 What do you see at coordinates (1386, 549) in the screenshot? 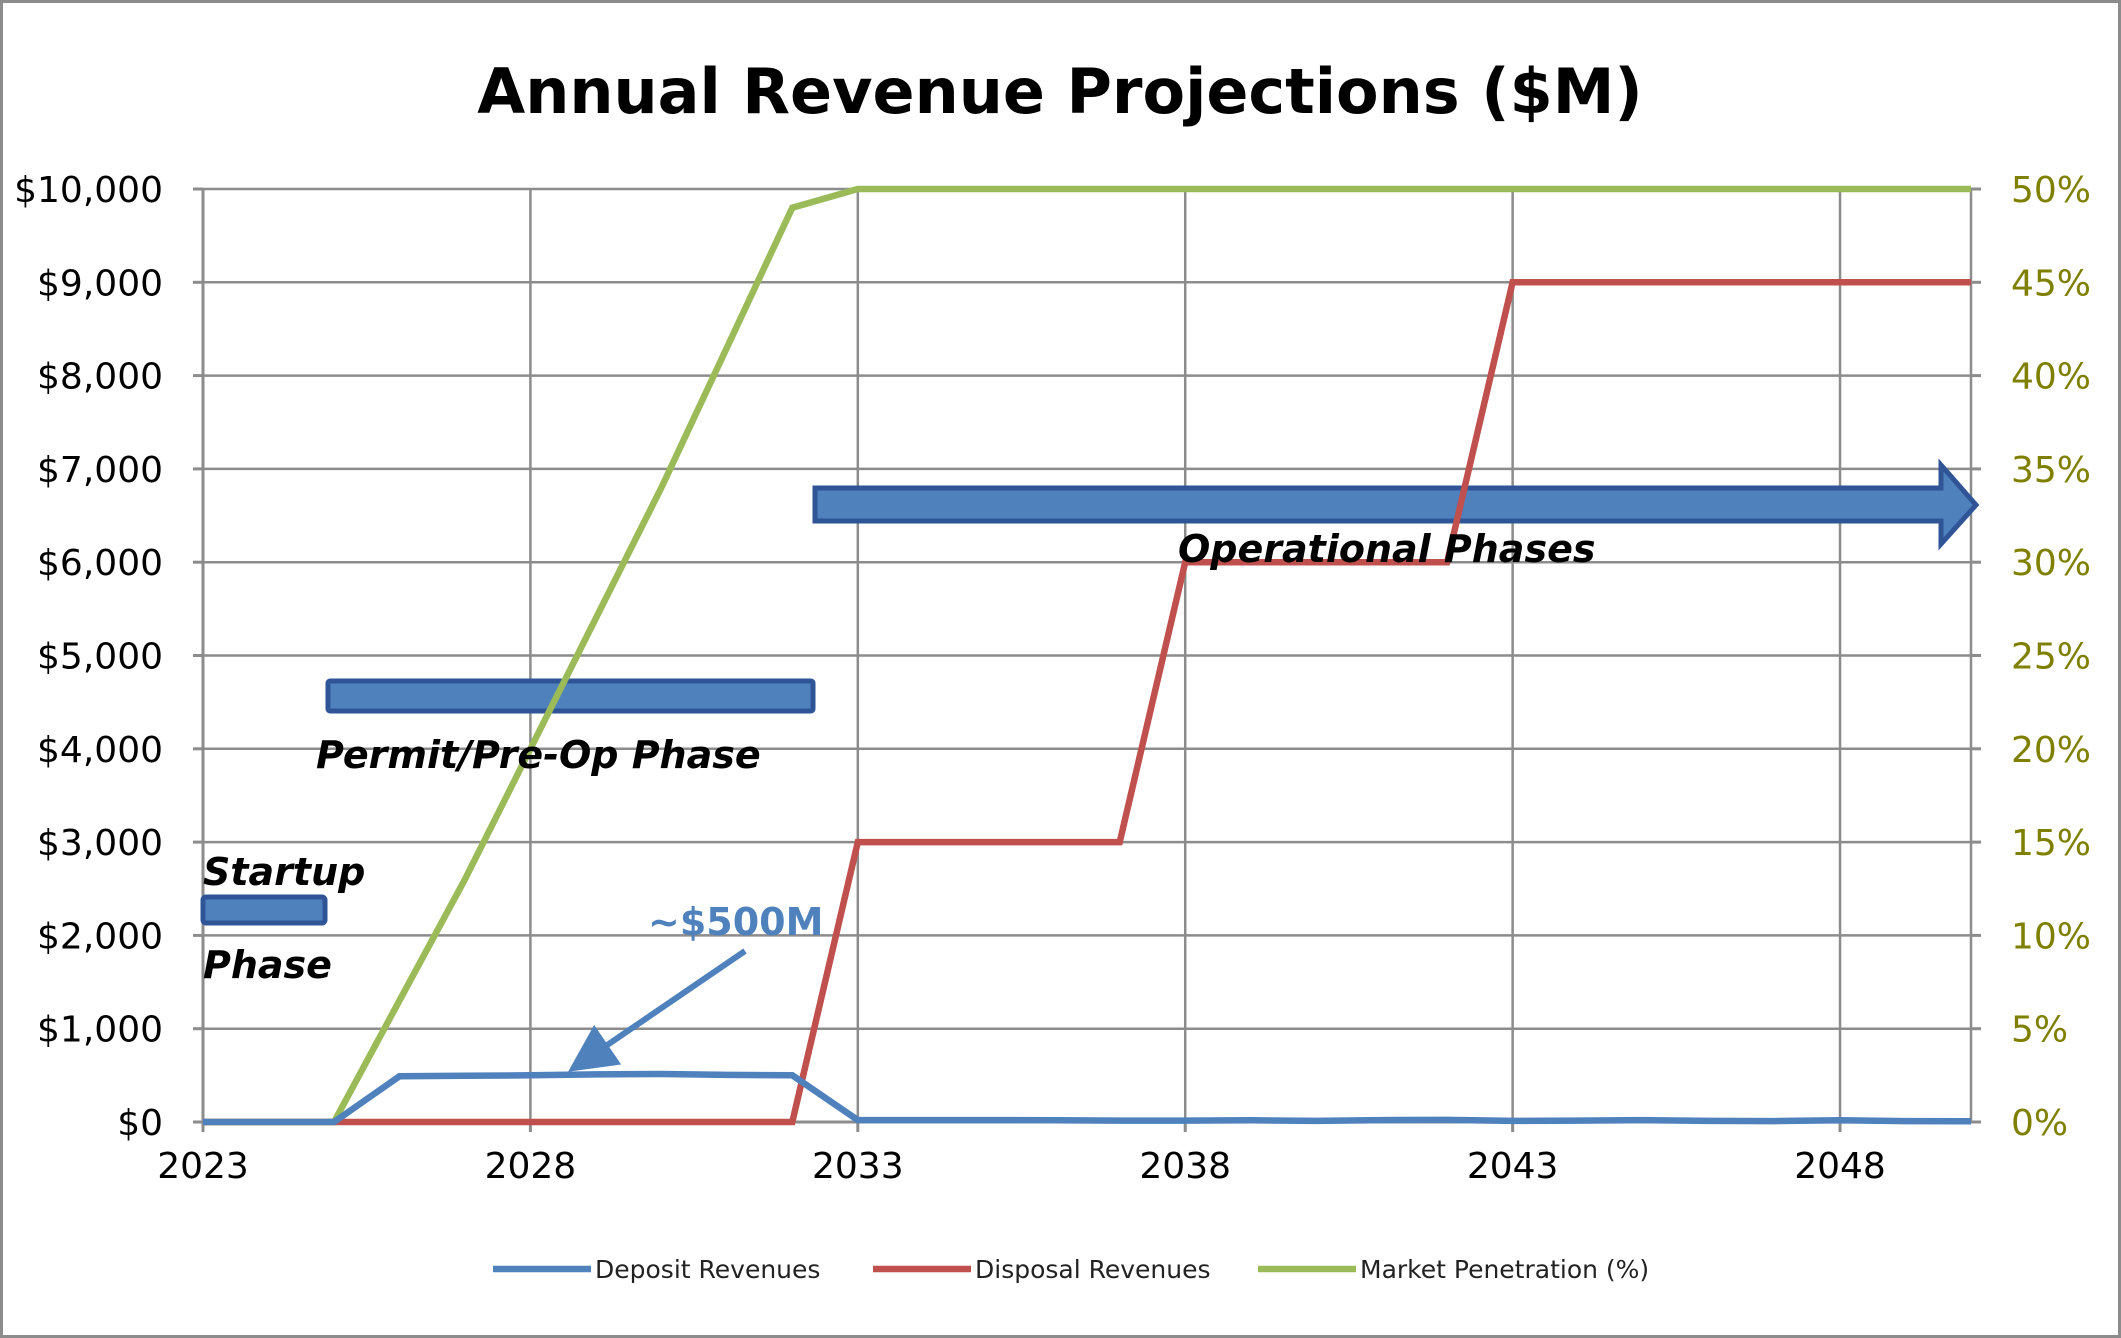
I see `operational-phase-label: Operational Phases` at bounding box center [1386, 549].